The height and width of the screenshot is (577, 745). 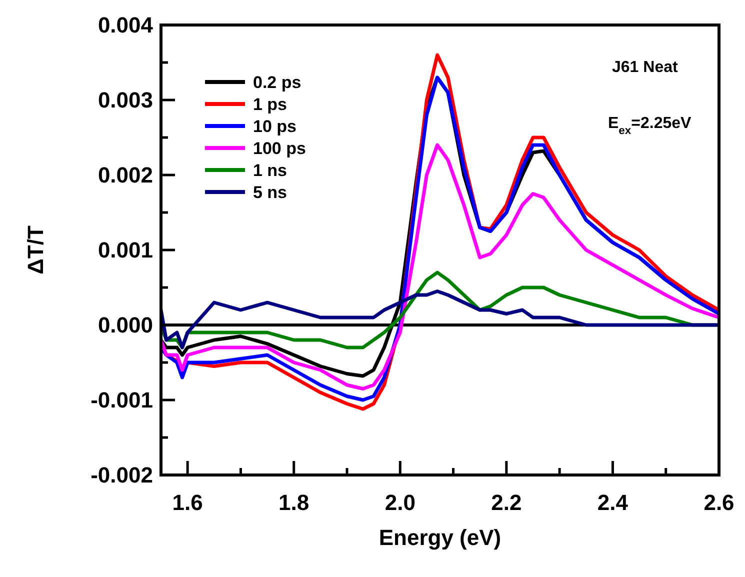 What do you see at coordinates (274, 126) in the screenshot?
I see `legend-label: 10 ps` at bounding box center [274, 126].